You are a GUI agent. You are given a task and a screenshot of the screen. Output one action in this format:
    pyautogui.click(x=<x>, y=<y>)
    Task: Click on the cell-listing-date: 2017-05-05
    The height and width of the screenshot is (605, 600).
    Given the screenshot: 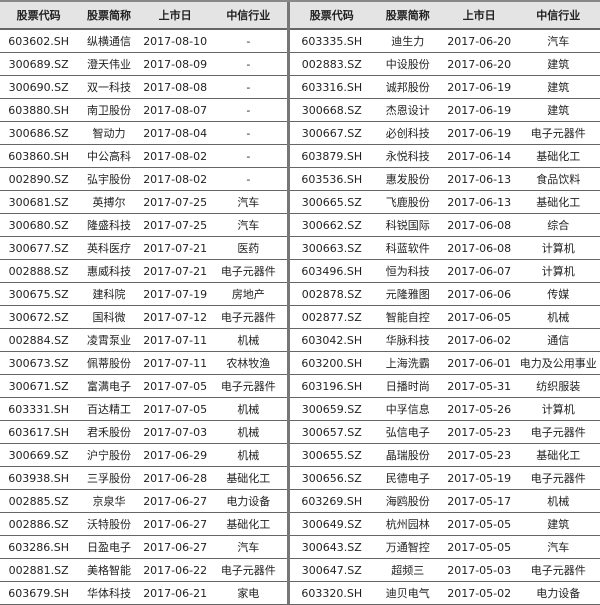 What is the action you would take?
    pyautogui.click(x=479, y=547)
    